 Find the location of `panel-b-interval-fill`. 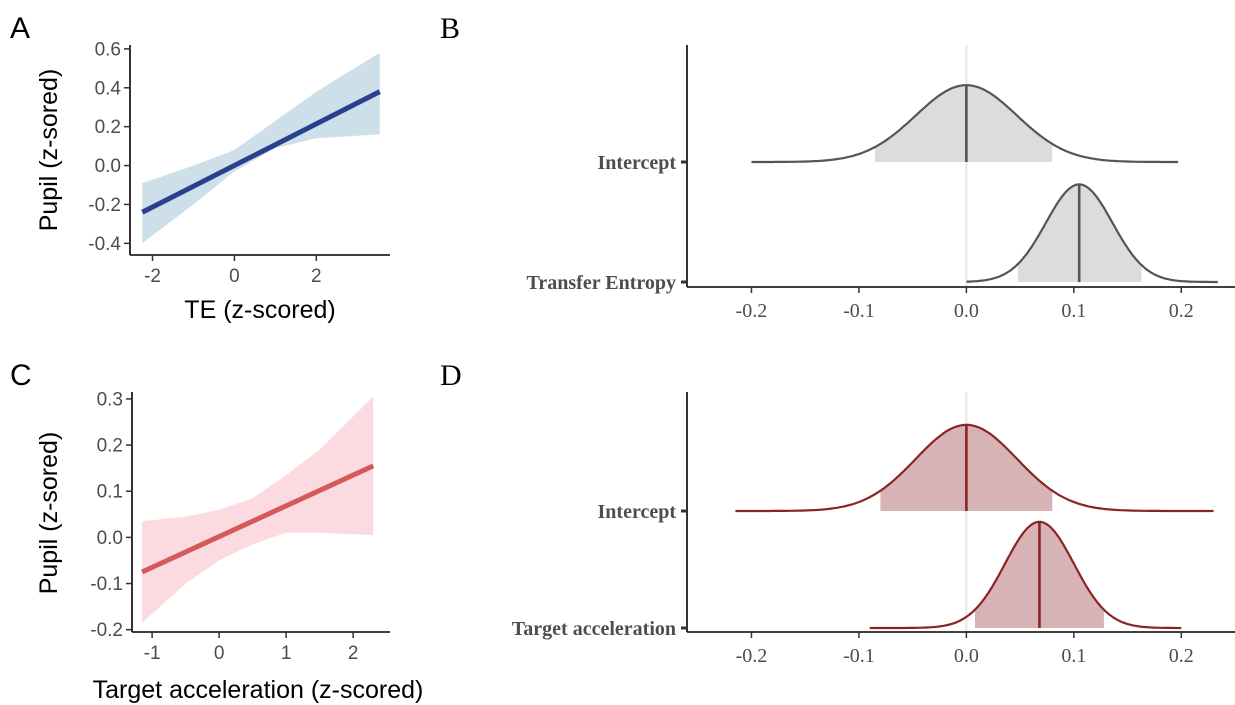

panel-b-interval-fill is located at coordinates (964, 123).